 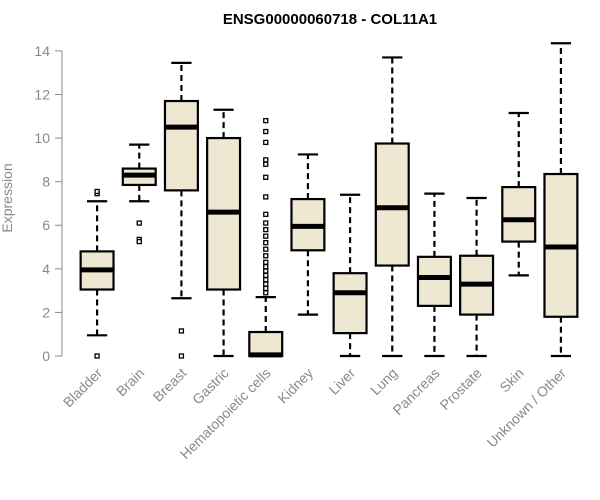 What do you see at coordinates (526, 408) in the screenshot?
I see `x-tick-label: Unknown / Other` at bounding box center [526, 408].